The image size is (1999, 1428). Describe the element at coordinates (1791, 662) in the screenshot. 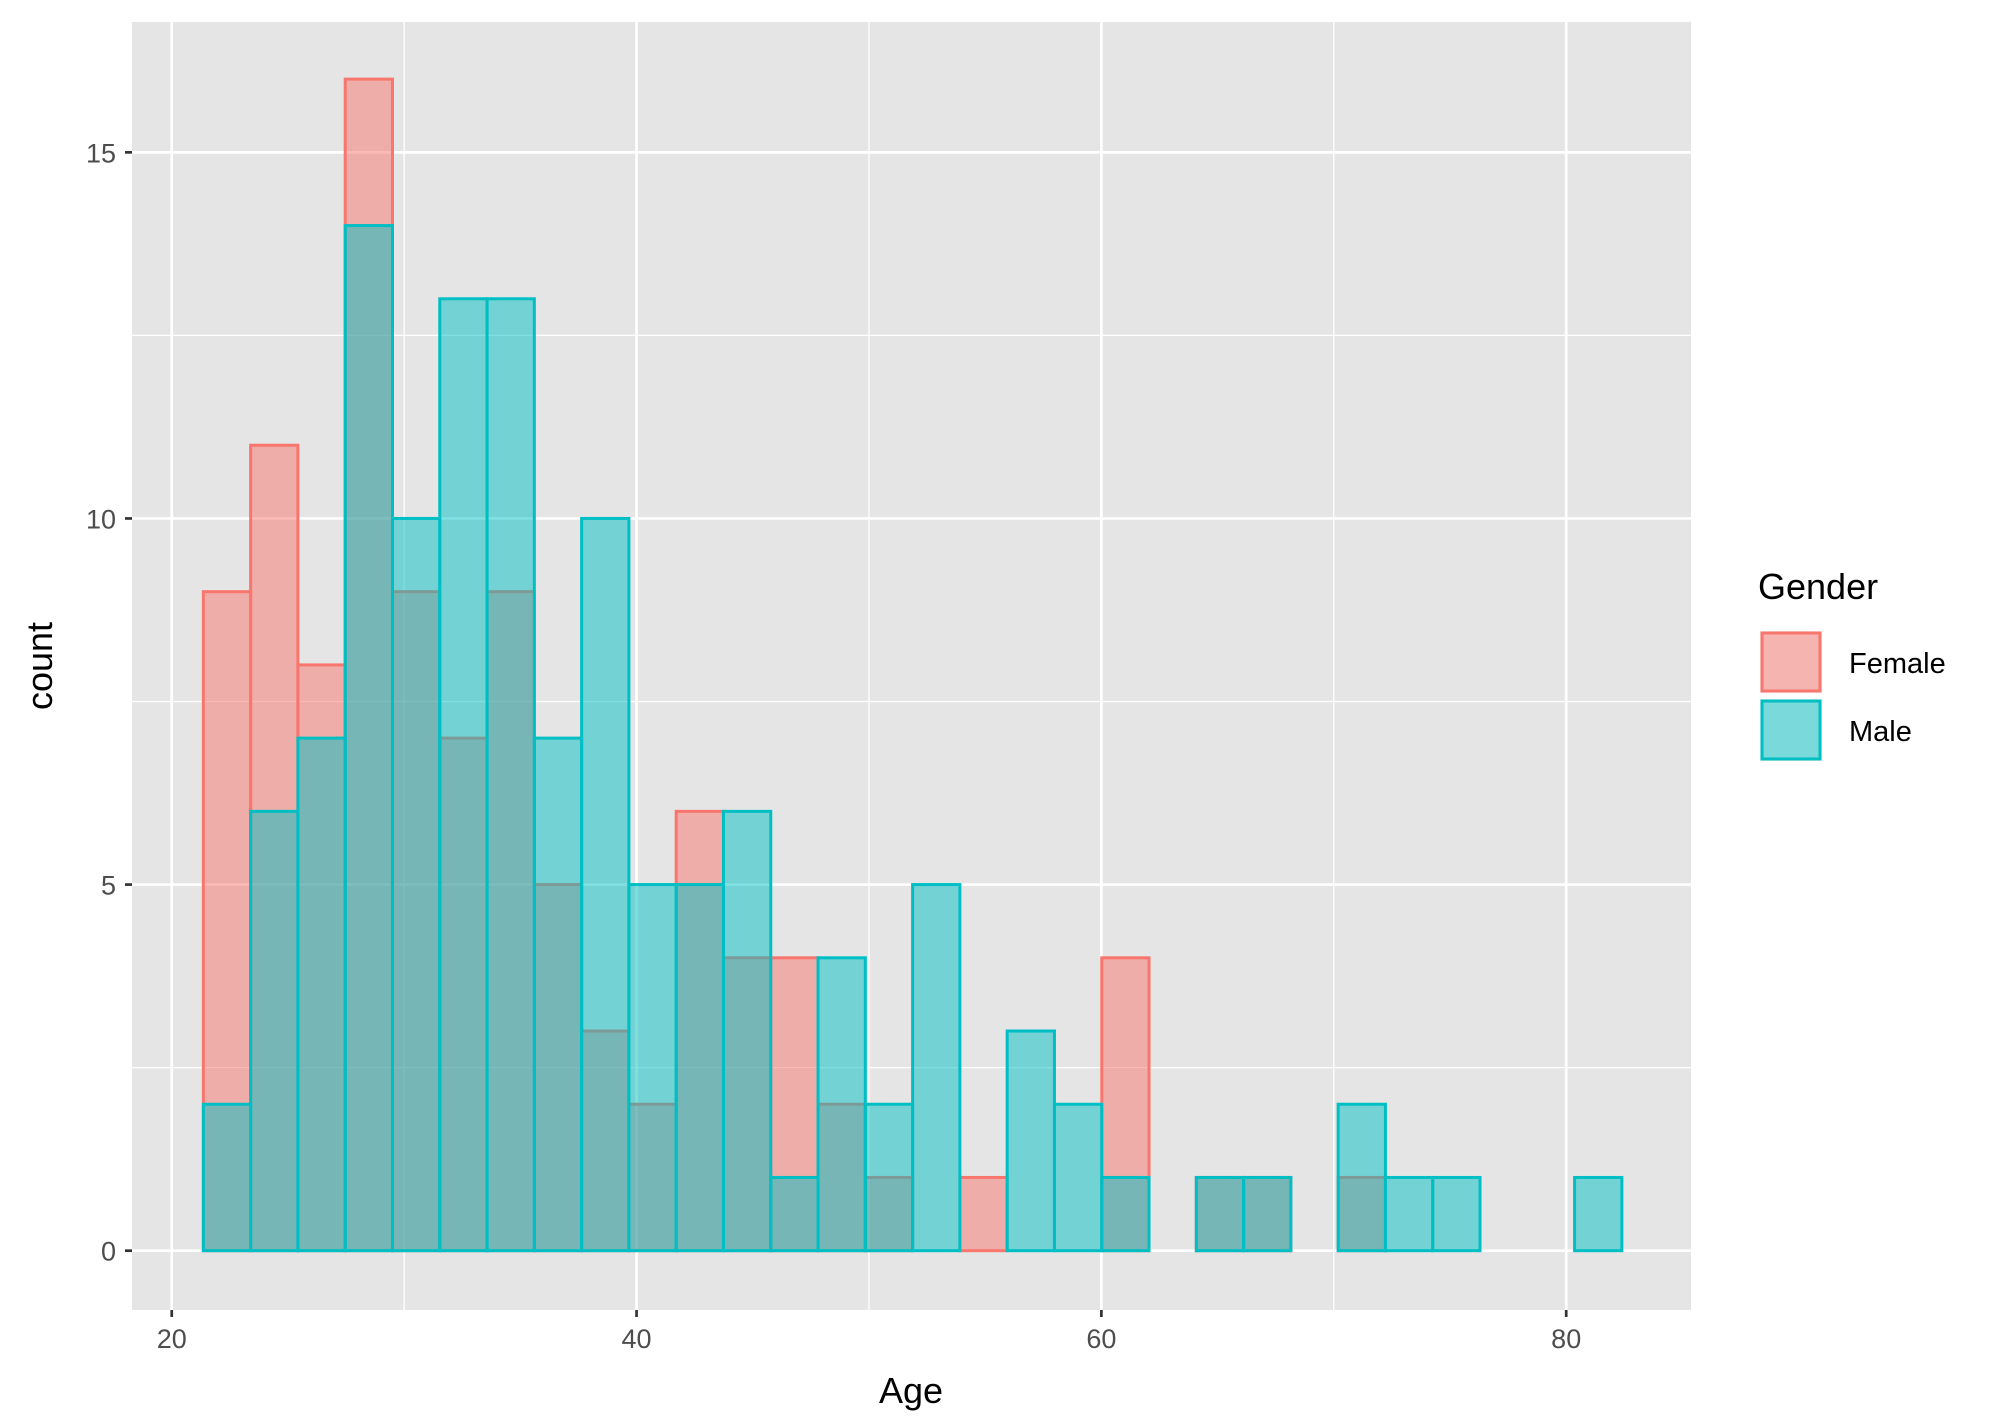

I see `legend-key-female` at that location.